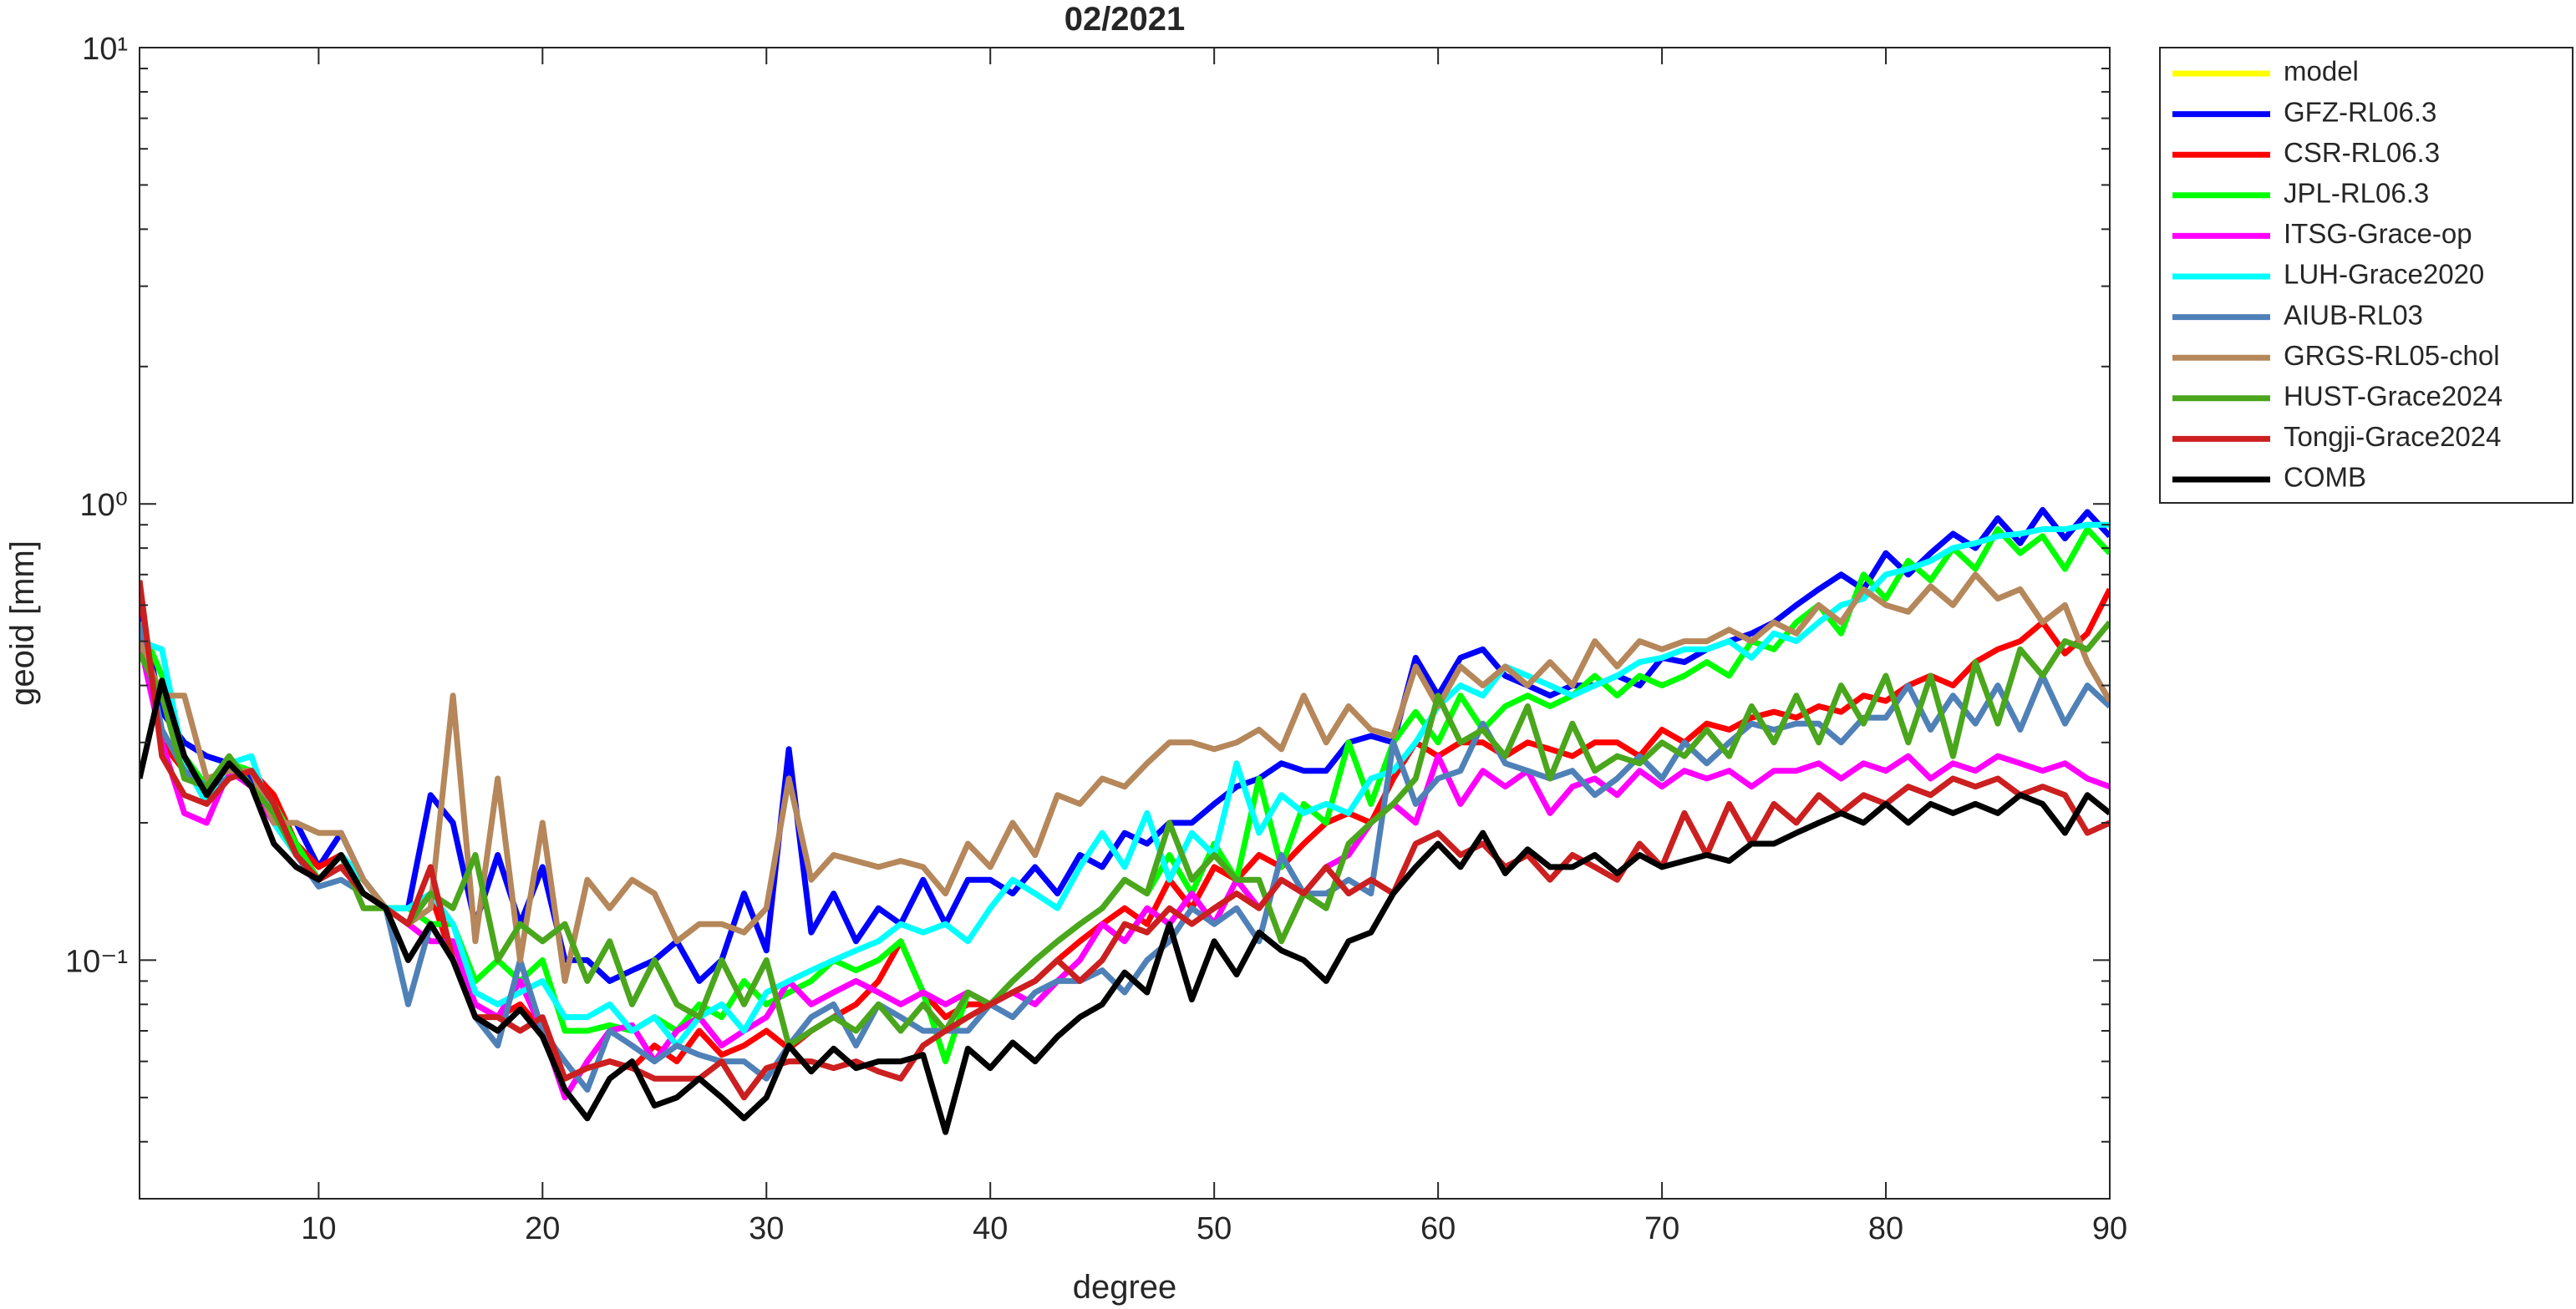 Image resolution: width=2576 pixels, height=1309 pixels. What do you see at coordinates (318, 1228) in the screenshot?
I see `x-tick-label: 10` at bounding box center [318, 1228].